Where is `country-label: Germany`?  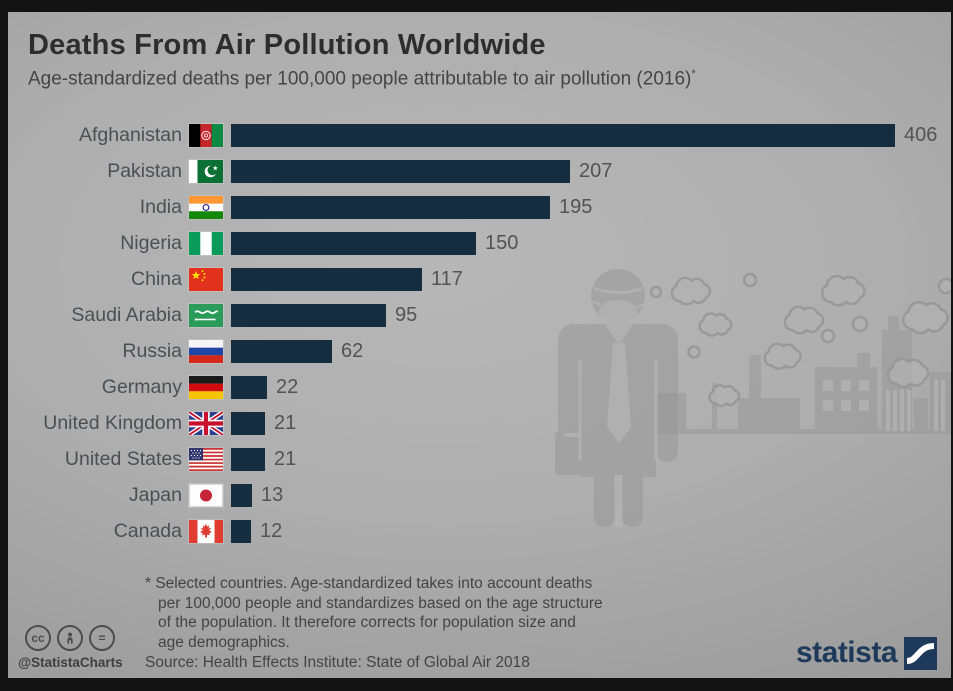
country-label: Germany is located at coordinates (141, 387).